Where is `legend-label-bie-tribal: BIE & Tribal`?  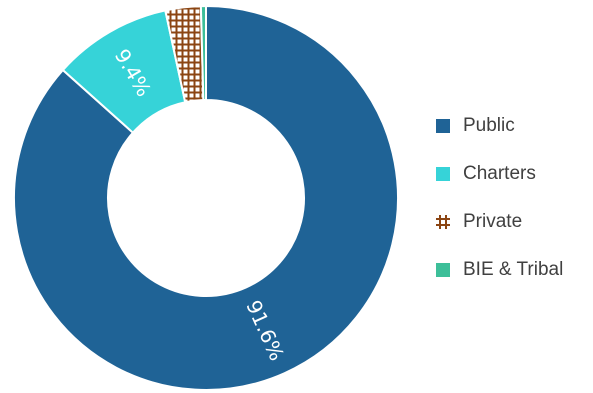 legend-label-bie-tribal: BIE & Tribal is located at coordinates (513, 269).